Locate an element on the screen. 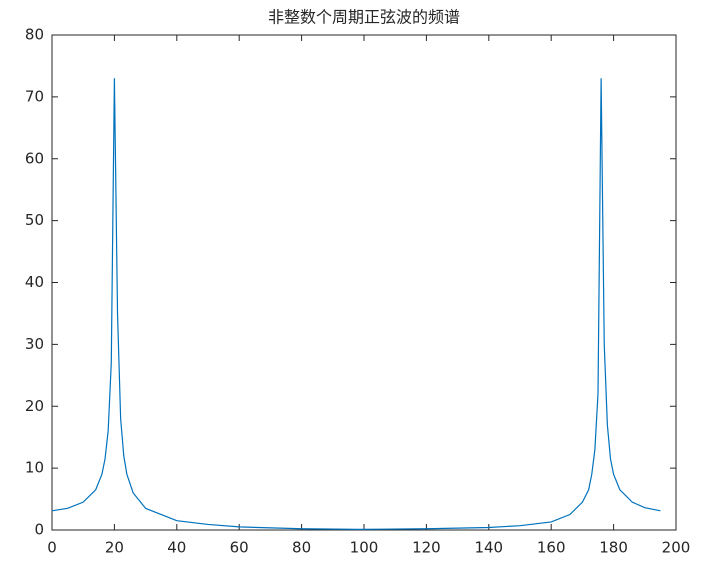  x-tick-label: 40 is located at coordinates (176, 548).